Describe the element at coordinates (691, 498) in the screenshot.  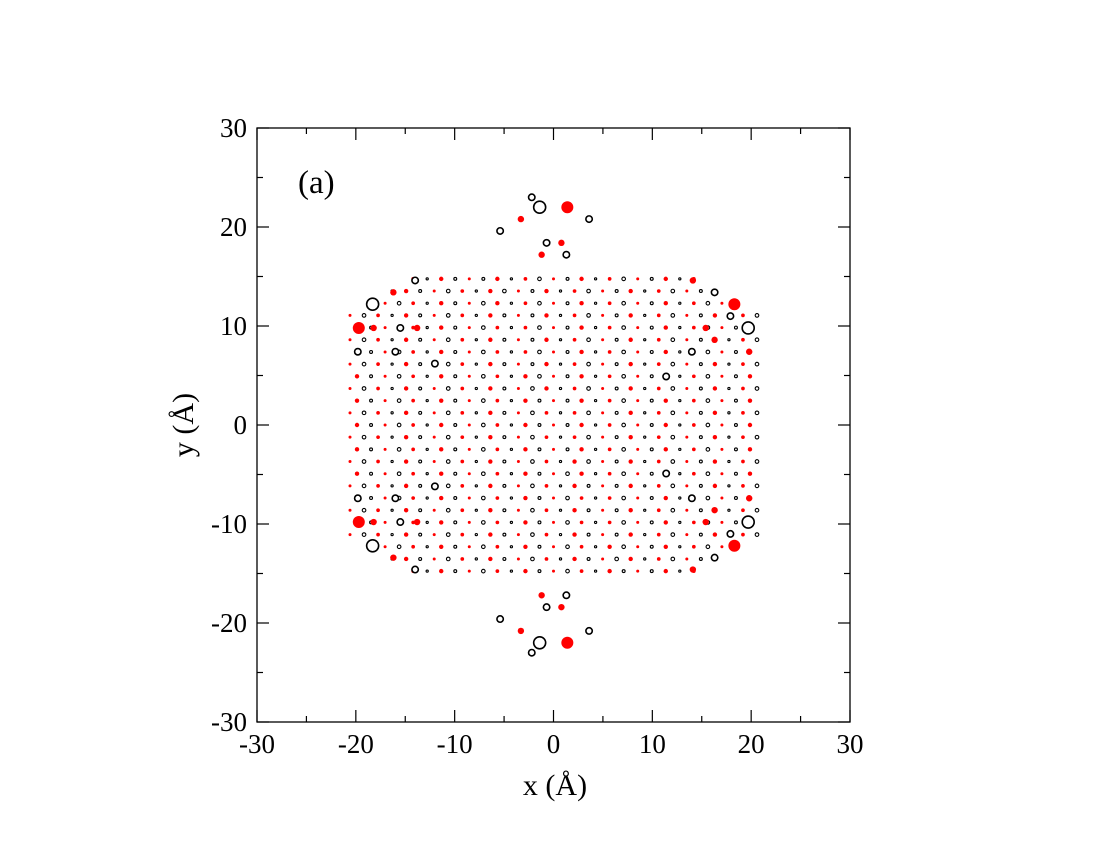
I see `open-marker` at that location.